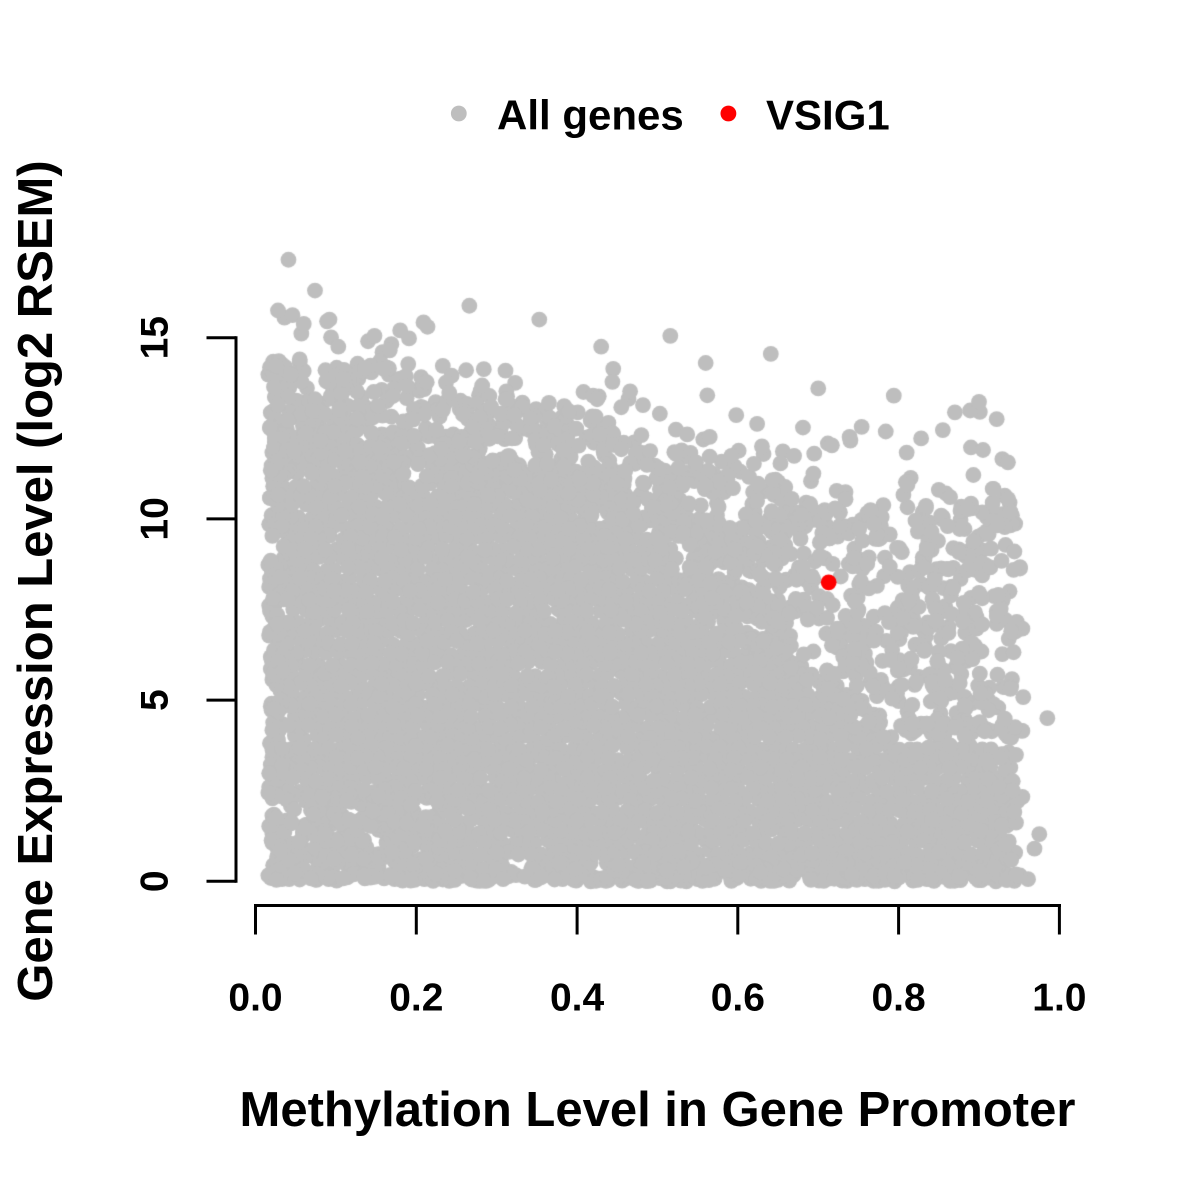 Image resolution: width=1200 pixels, height=1200 pixels. Describe the element at coordinates (416, 998) in the screenshot. I see `x-tick-label: 0.2` at that location.